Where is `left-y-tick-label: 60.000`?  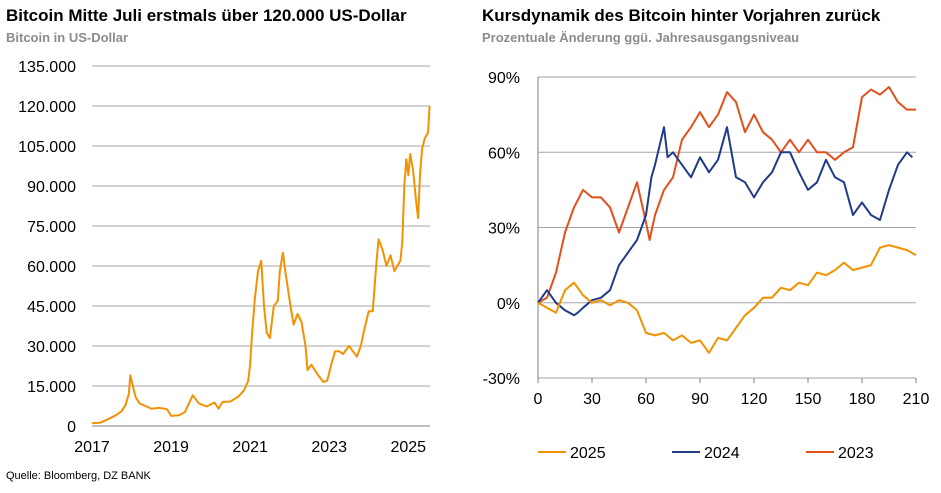
left-y-tick-label: 60.000 is located at coordinates (51, 267).